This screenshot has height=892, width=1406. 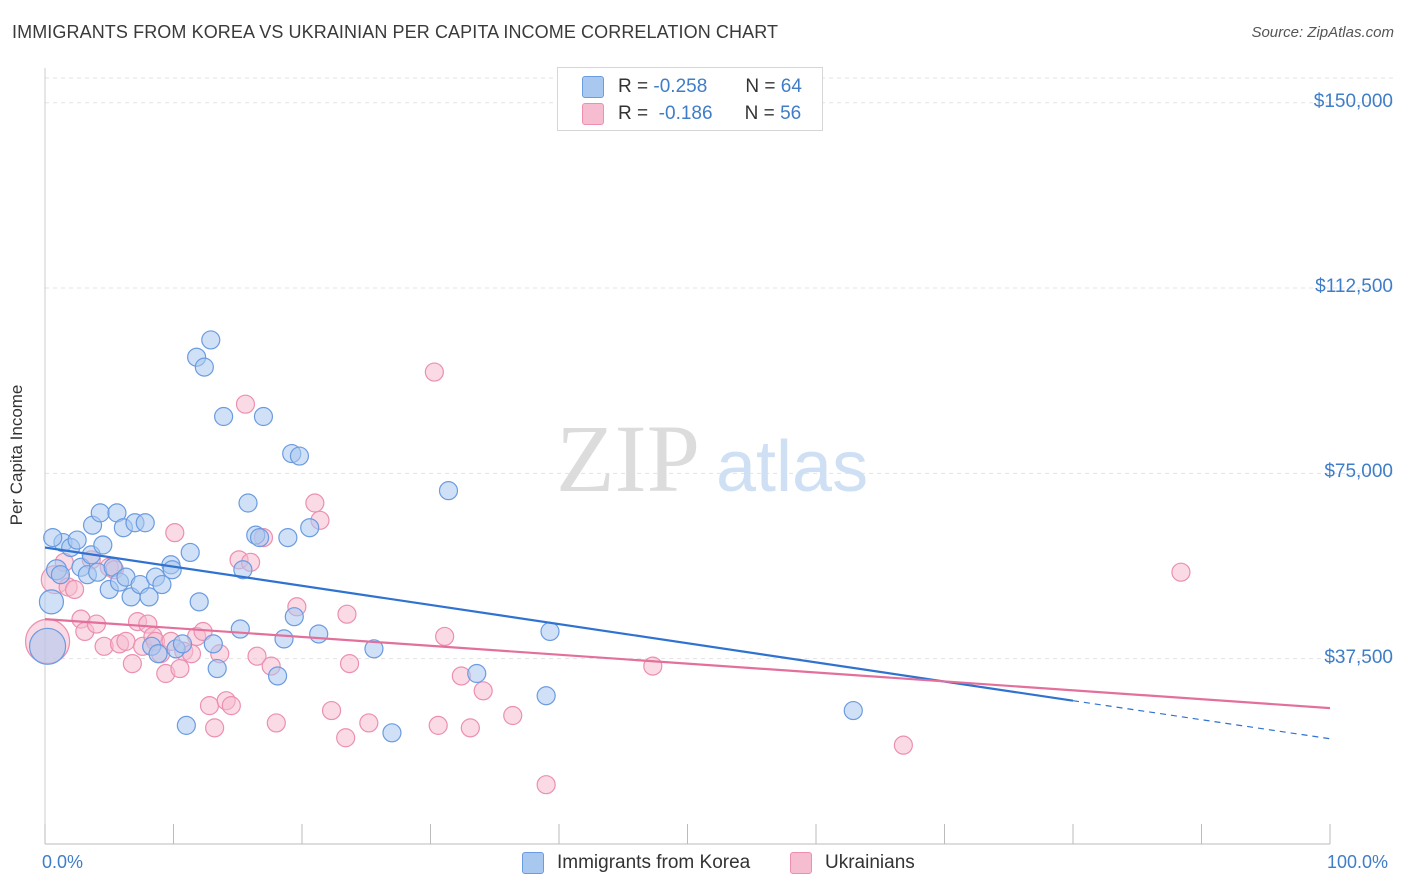 I want to click on ukrainians-trend-line, so click(x=687, y=664).